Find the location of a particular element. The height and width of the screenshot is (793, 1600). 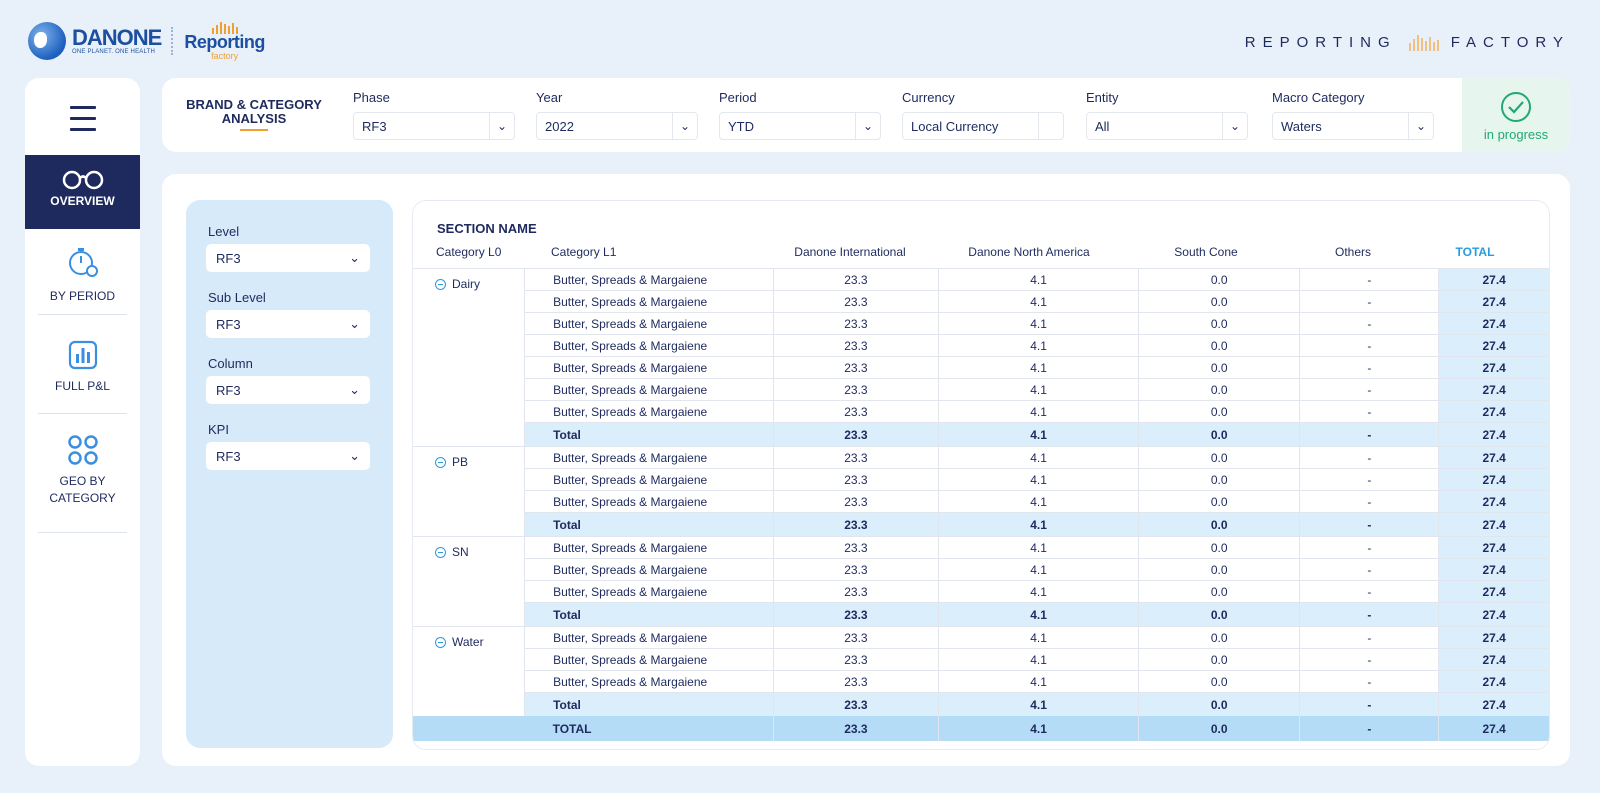

period-select: YTD ⌄ is located at coordinates (800, 126).